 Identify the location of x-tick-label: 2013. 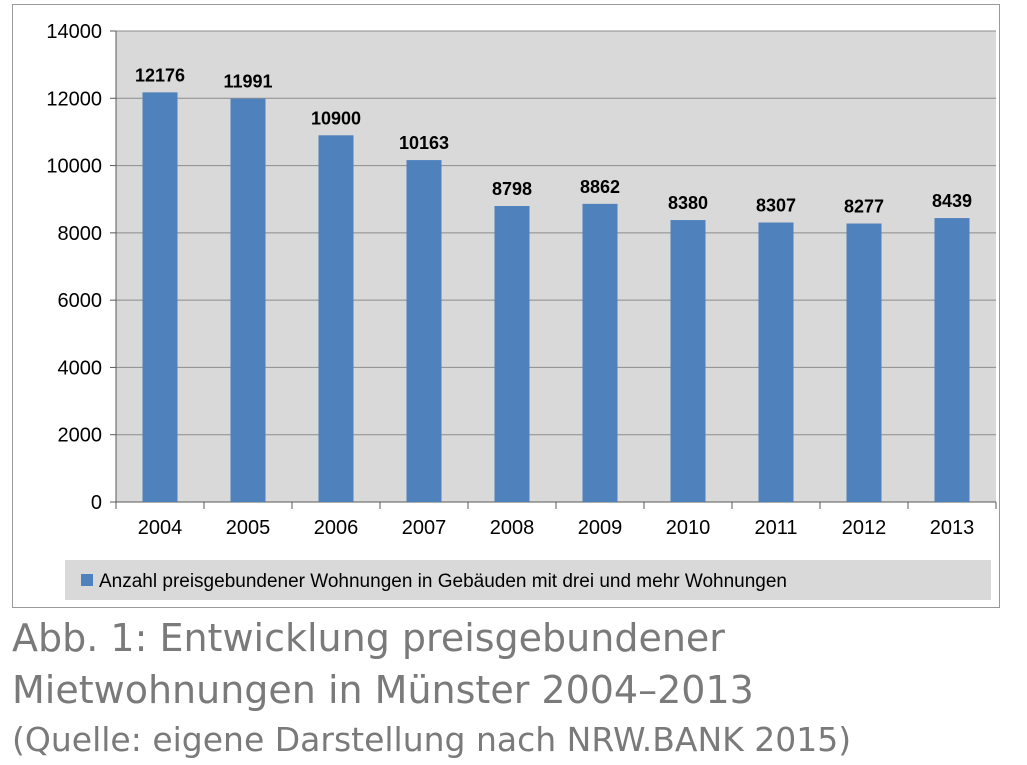
(952, 528).